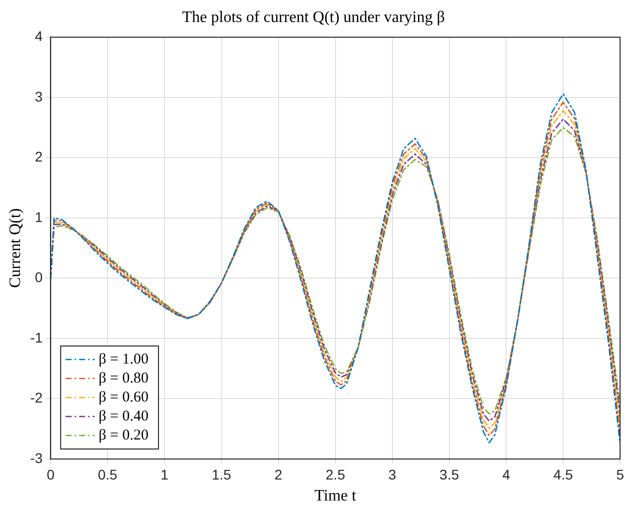 This screenshot has height=508, width=627. What do you see at coordinates (38, 96) in the screenshot?
I see `y-tick-label: 3` at bounding box center [38, 96].